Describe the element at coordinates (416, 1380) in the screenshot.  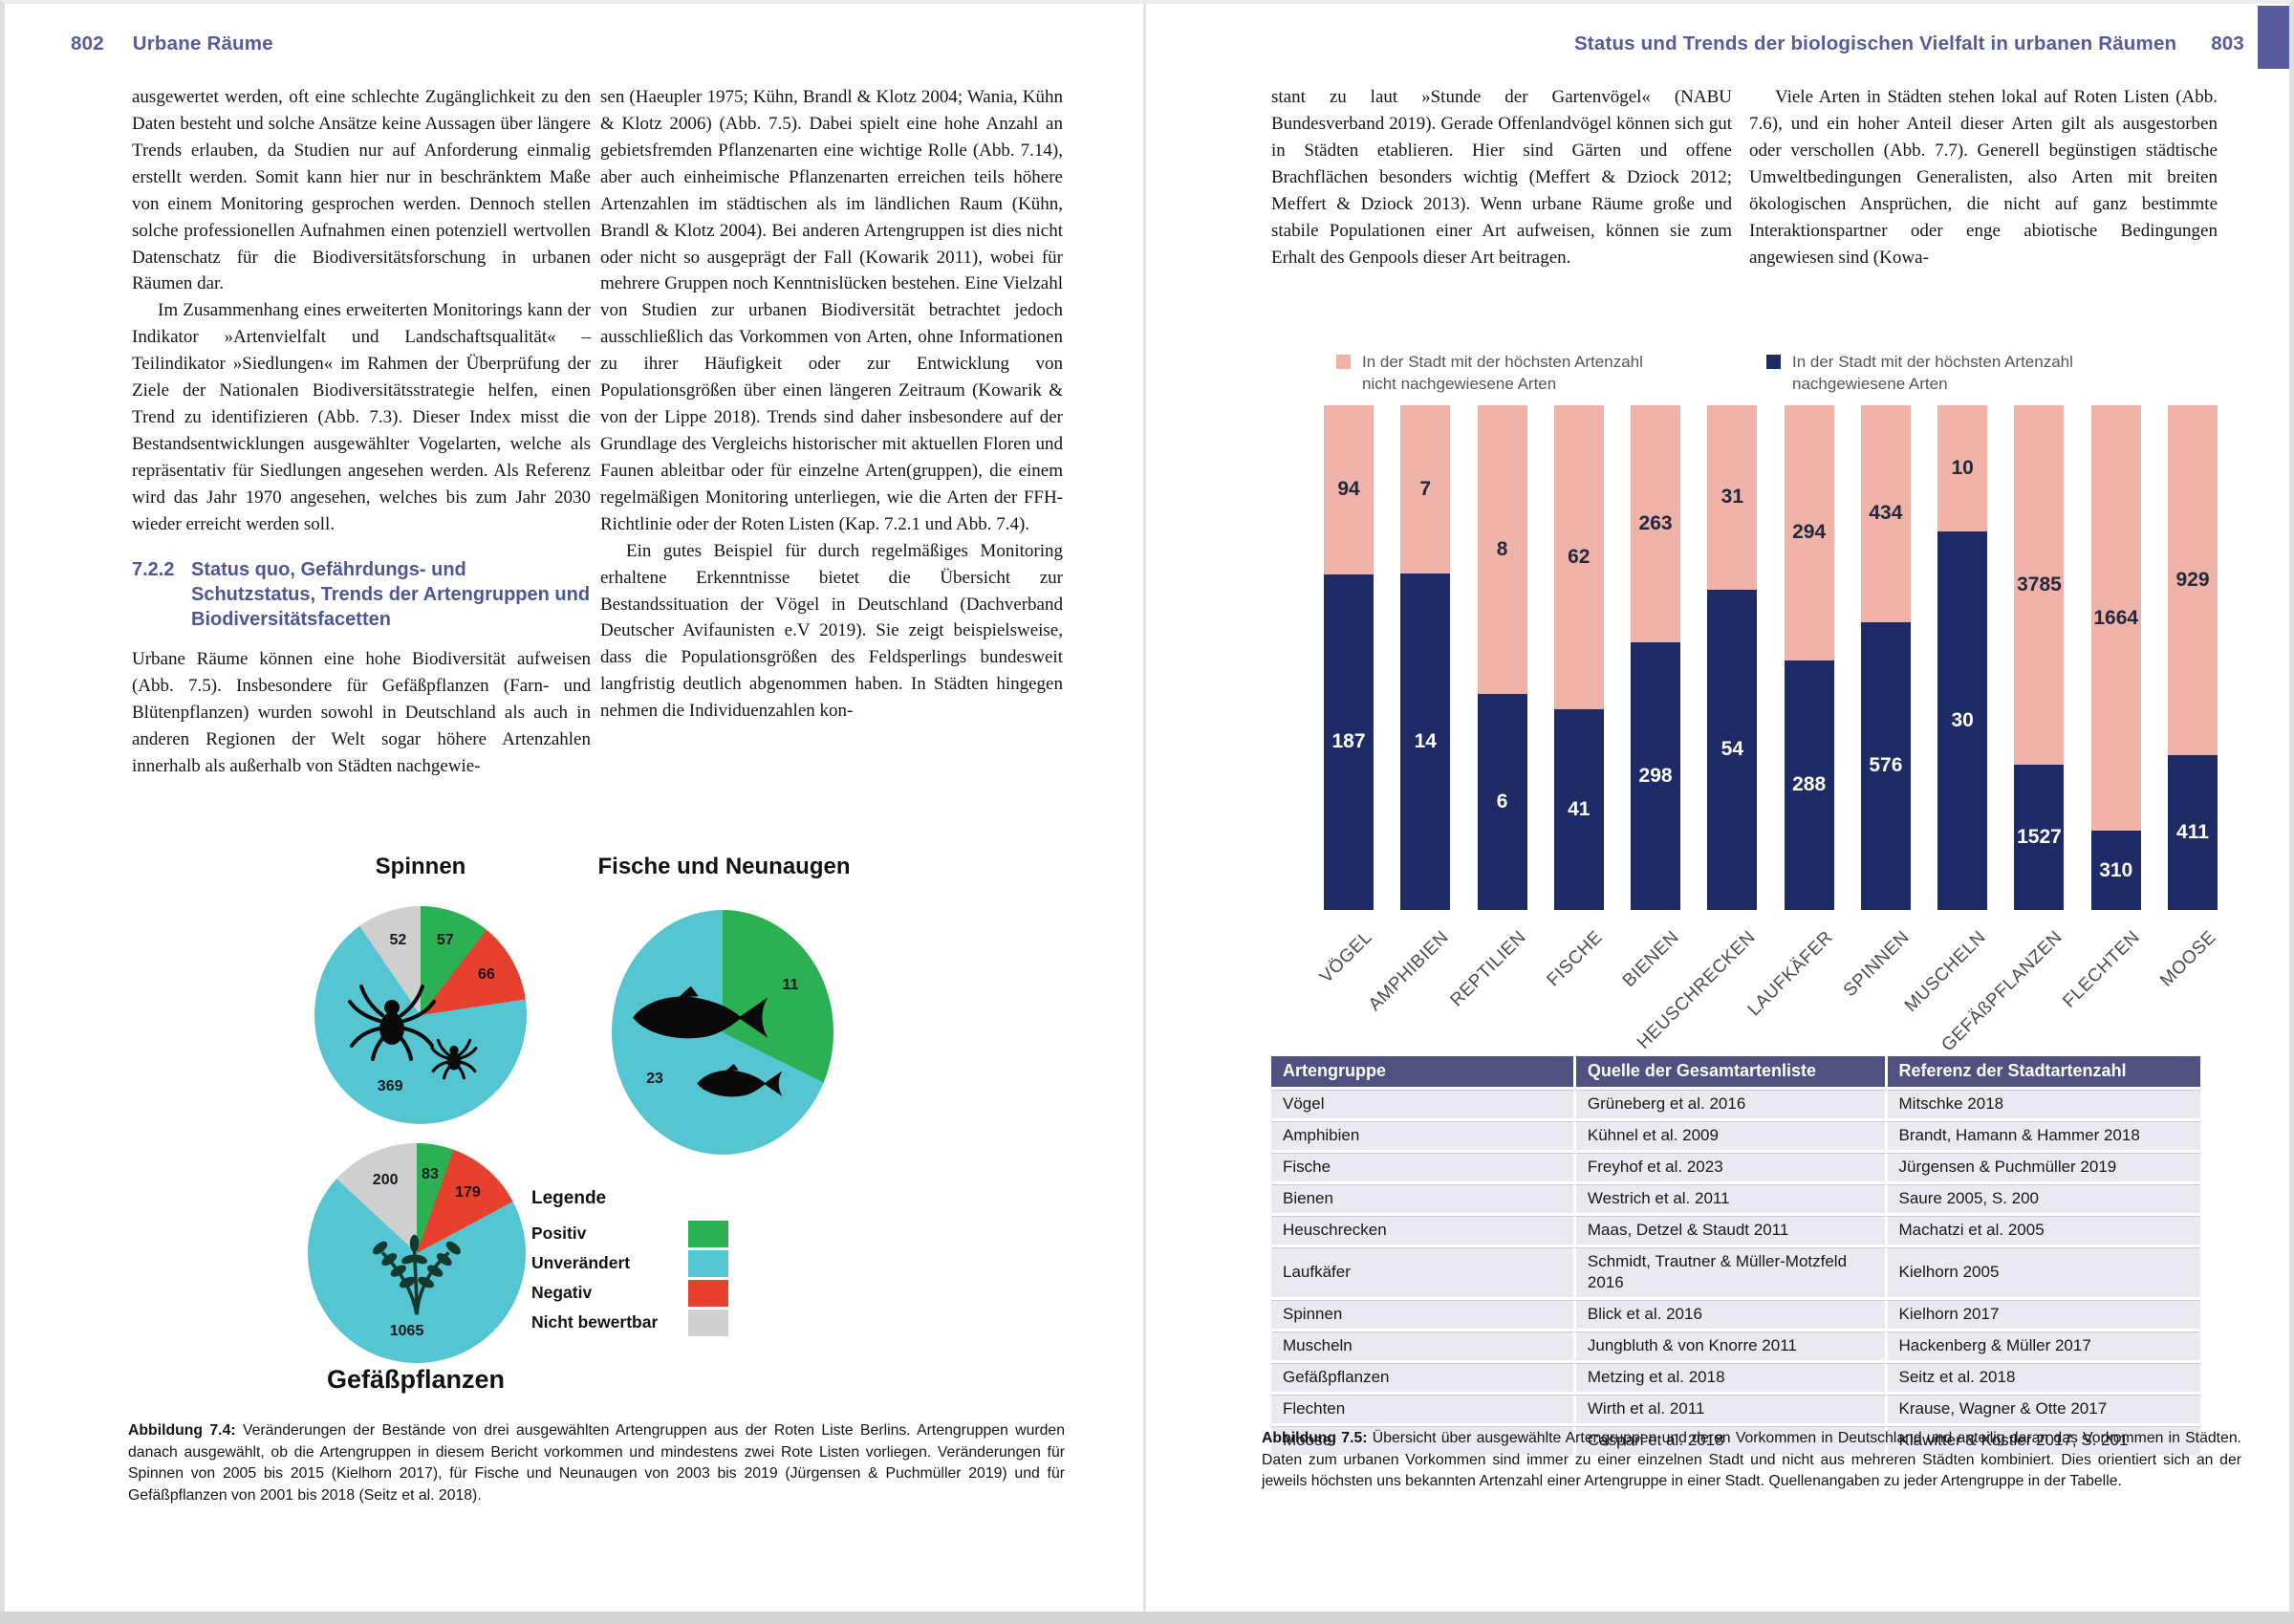
I see `pie-title-gefaesspflanzen: Gefäßpflanzen` at that location.